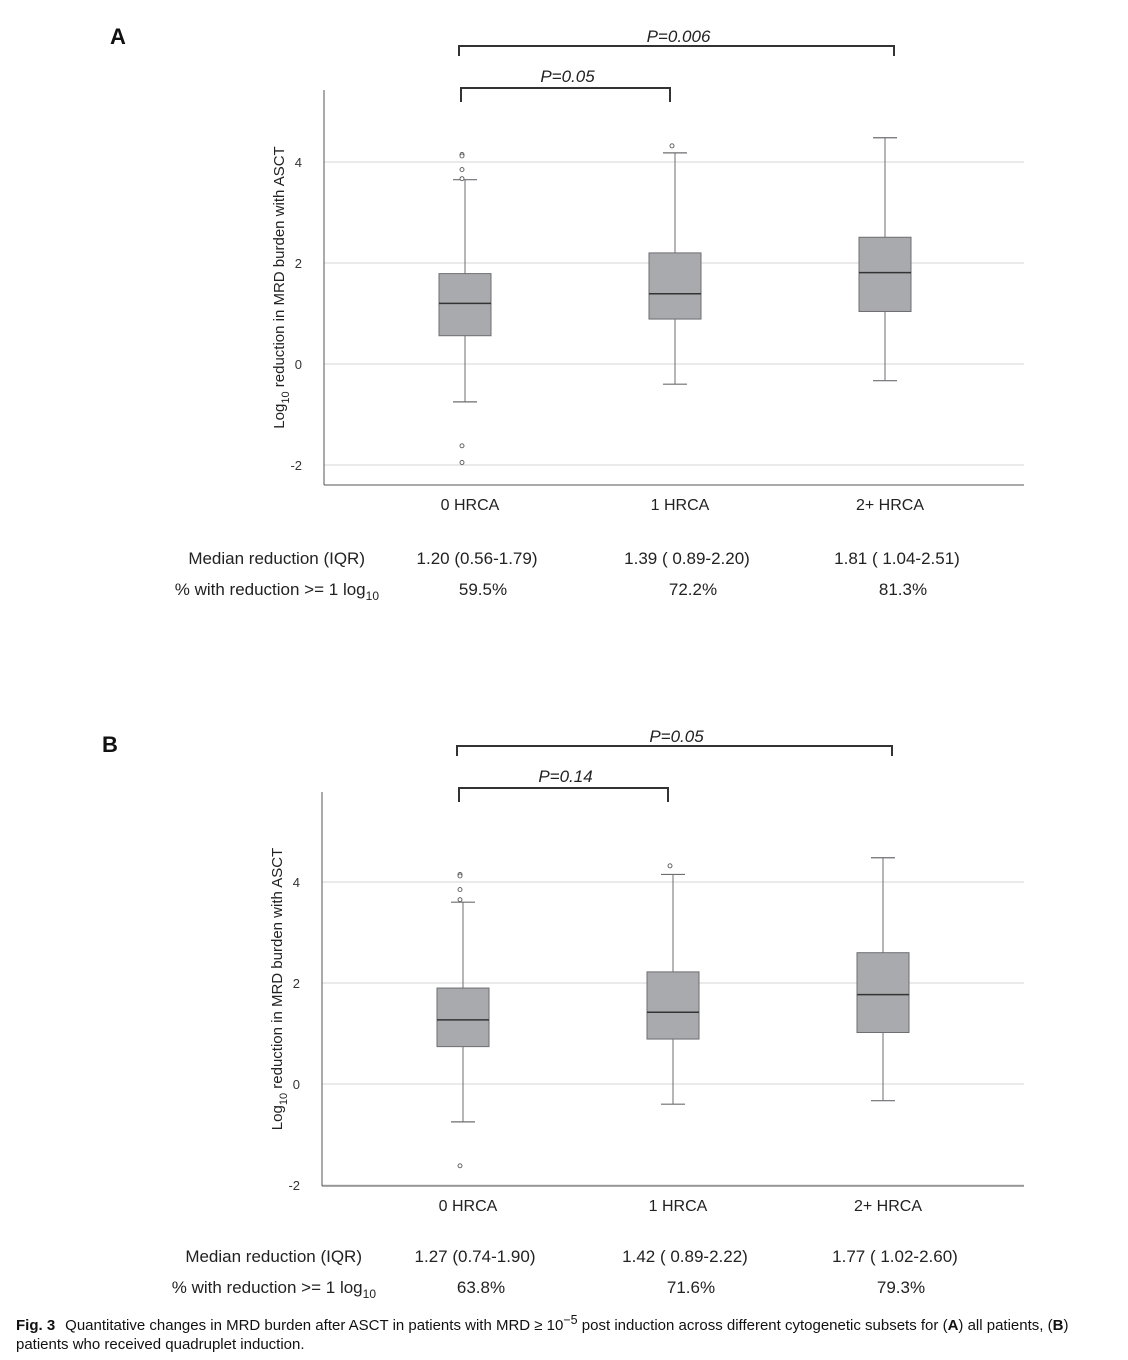 The width and height of the screenshot is (1128, 1360). Describe the element at coordinates (481, 1287) in the screenshot. I see `table-percent-value: 63.8%` at that location.